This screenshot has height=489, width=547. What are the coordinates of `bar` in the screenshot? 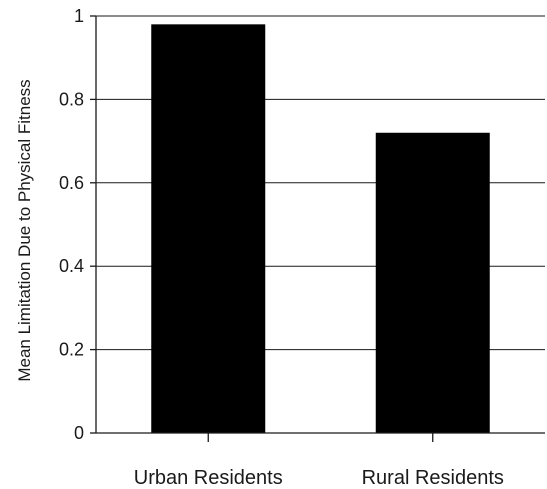 It's located at (432, 282).